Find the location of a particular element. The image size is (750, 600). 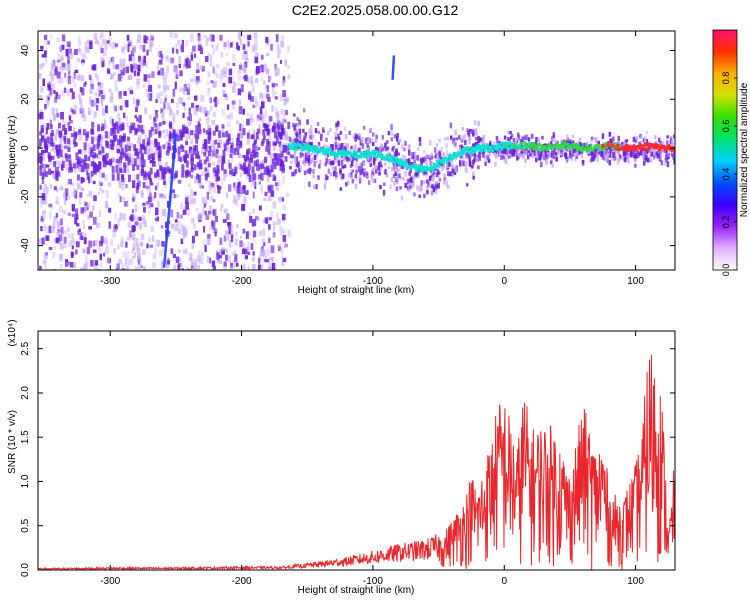

snr-y-tick-label: 1.5 is located at coordinates (25, 437).